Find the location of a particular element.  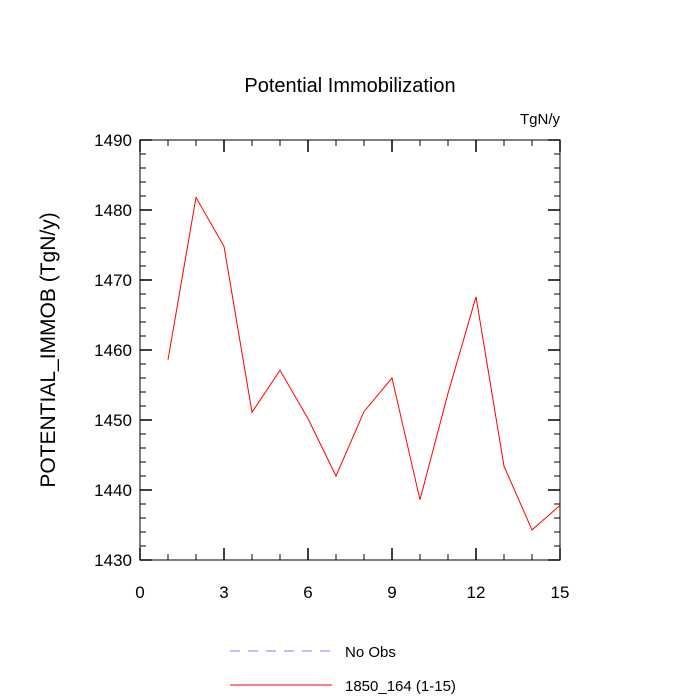

y-tick-label: 1430 is located at coordinates (113, 560).